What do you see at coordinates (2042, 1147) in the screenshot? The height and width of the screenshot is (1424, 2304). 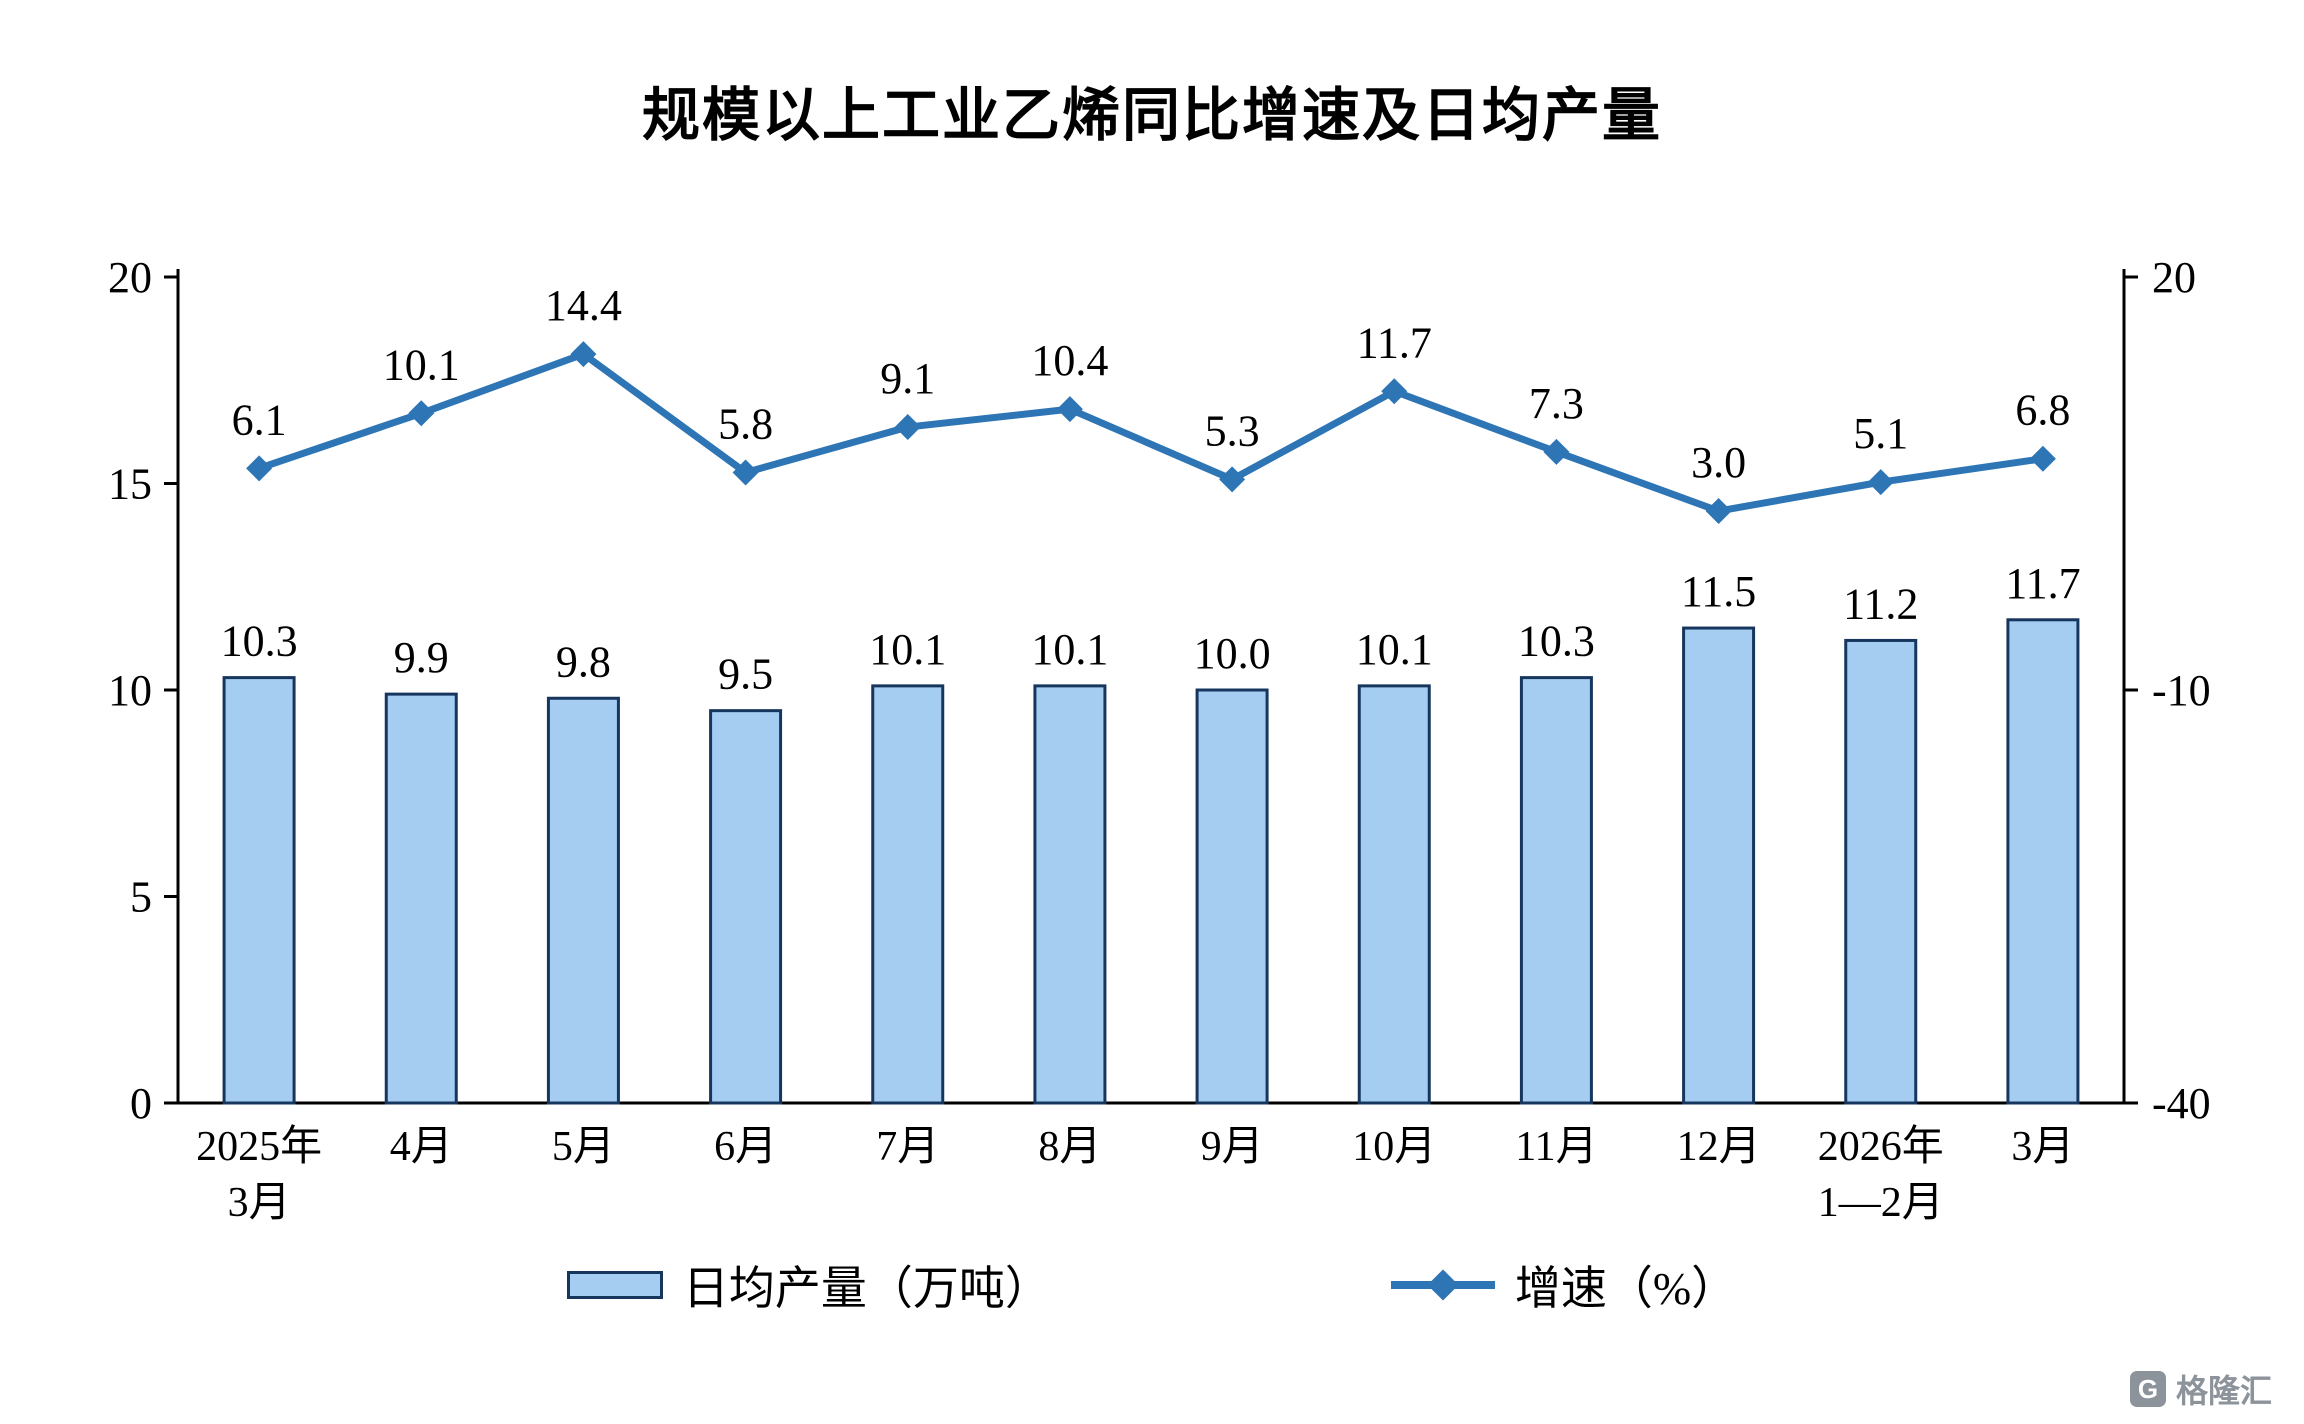 I see `x-axis-label: 3月` at bounding box center [2042, 1147].